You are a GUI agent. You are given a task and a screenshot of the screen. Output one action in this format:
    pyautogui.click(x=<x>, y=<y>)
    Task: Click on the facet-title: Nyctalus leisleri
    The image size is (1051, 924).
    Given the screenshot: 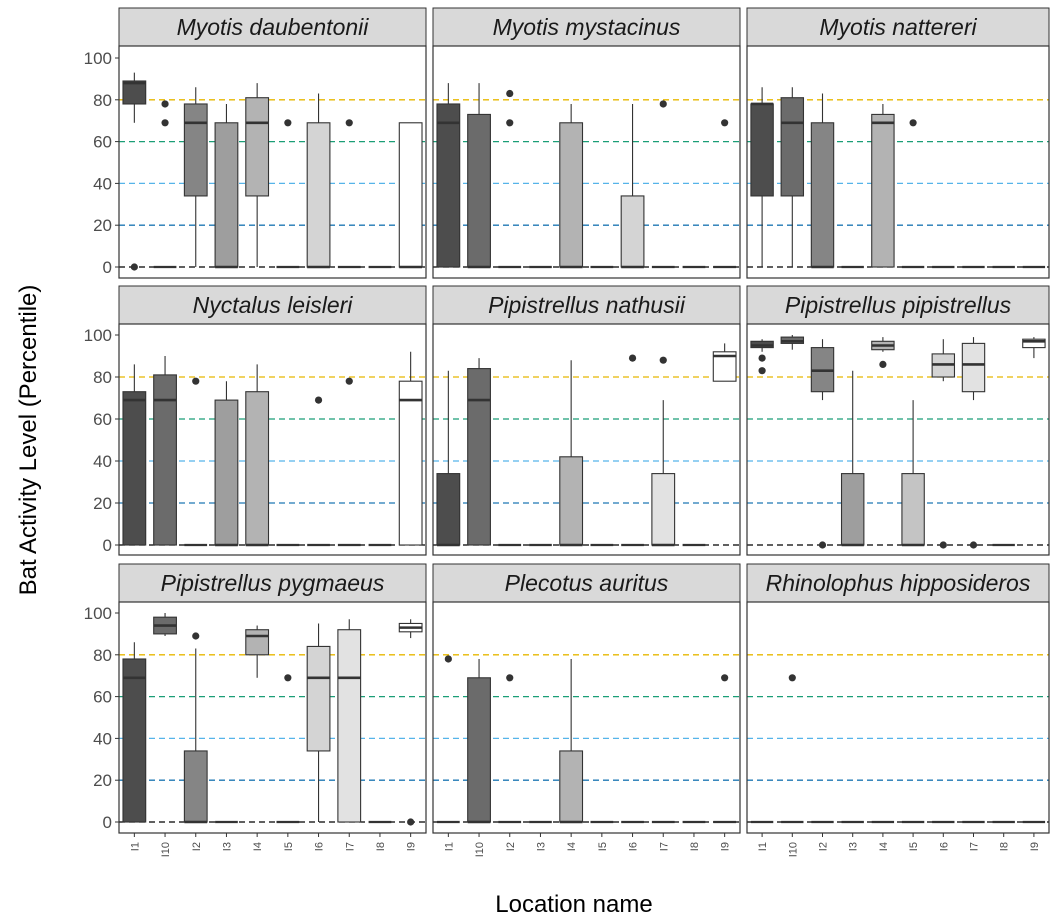 What is the action you would take?
    pyautogui.click(x=273, y=305)
    